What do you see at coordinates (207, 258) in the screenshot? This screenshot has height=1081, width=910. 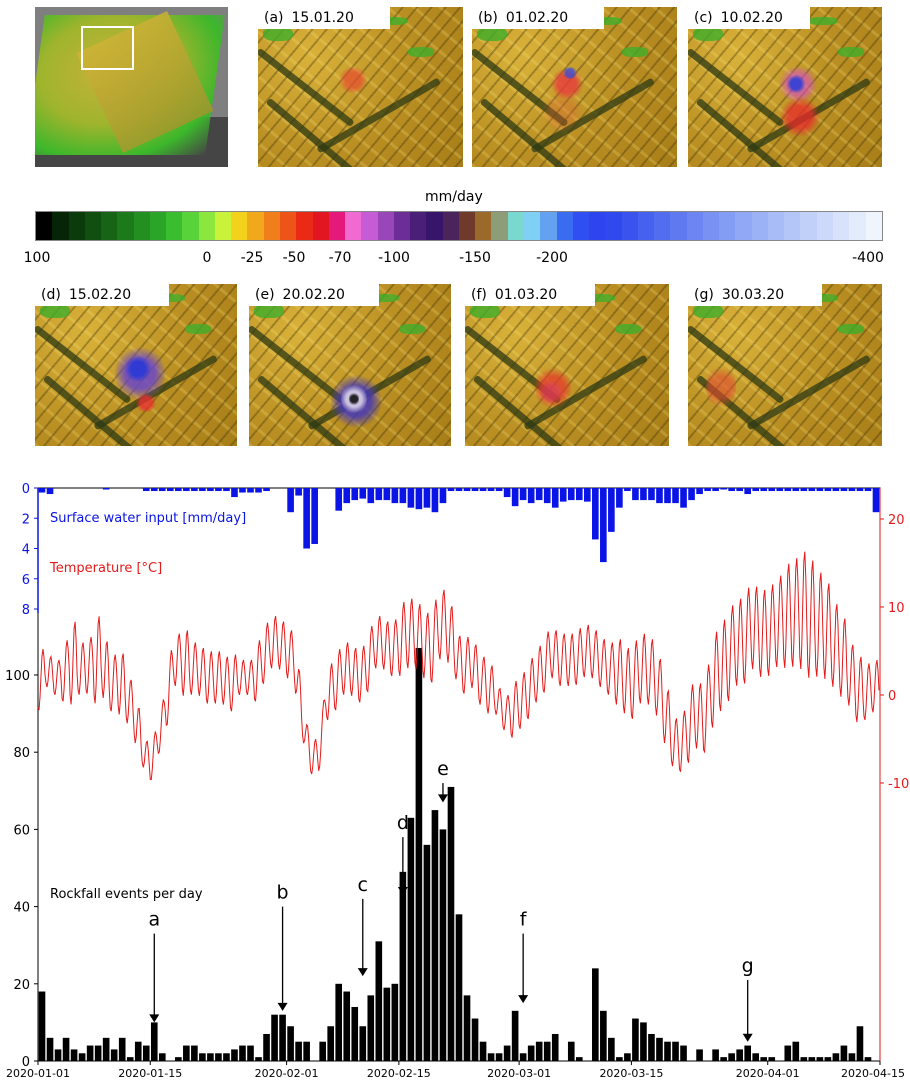 I see `colorbar-tick-label: 0` at bounding box center [207, 258].